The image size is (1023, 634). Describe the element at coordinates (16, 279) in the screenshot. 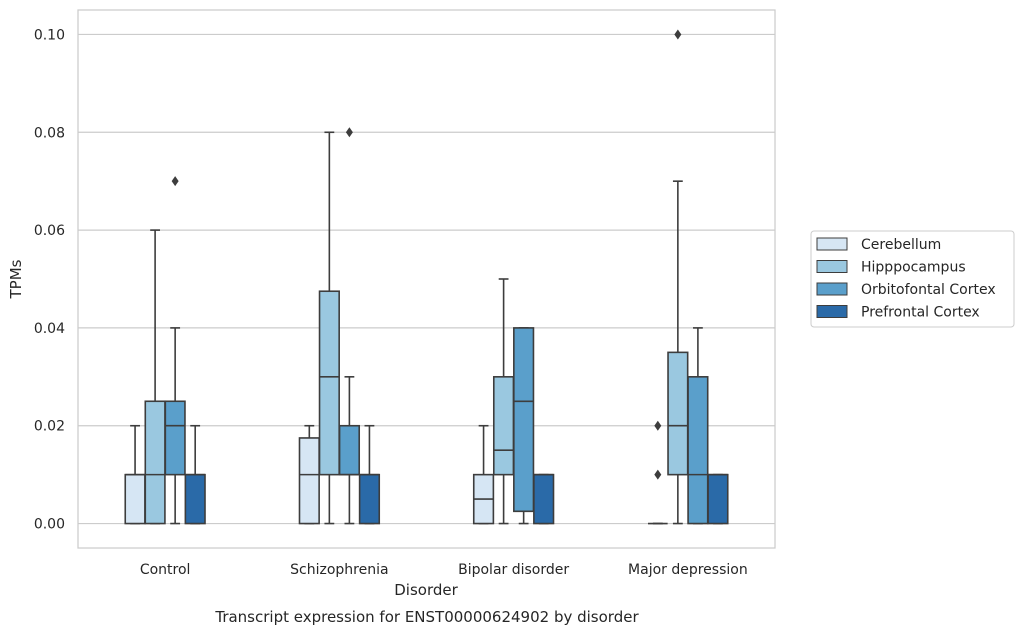

I see `y-axis-title: TPMs` at that location.